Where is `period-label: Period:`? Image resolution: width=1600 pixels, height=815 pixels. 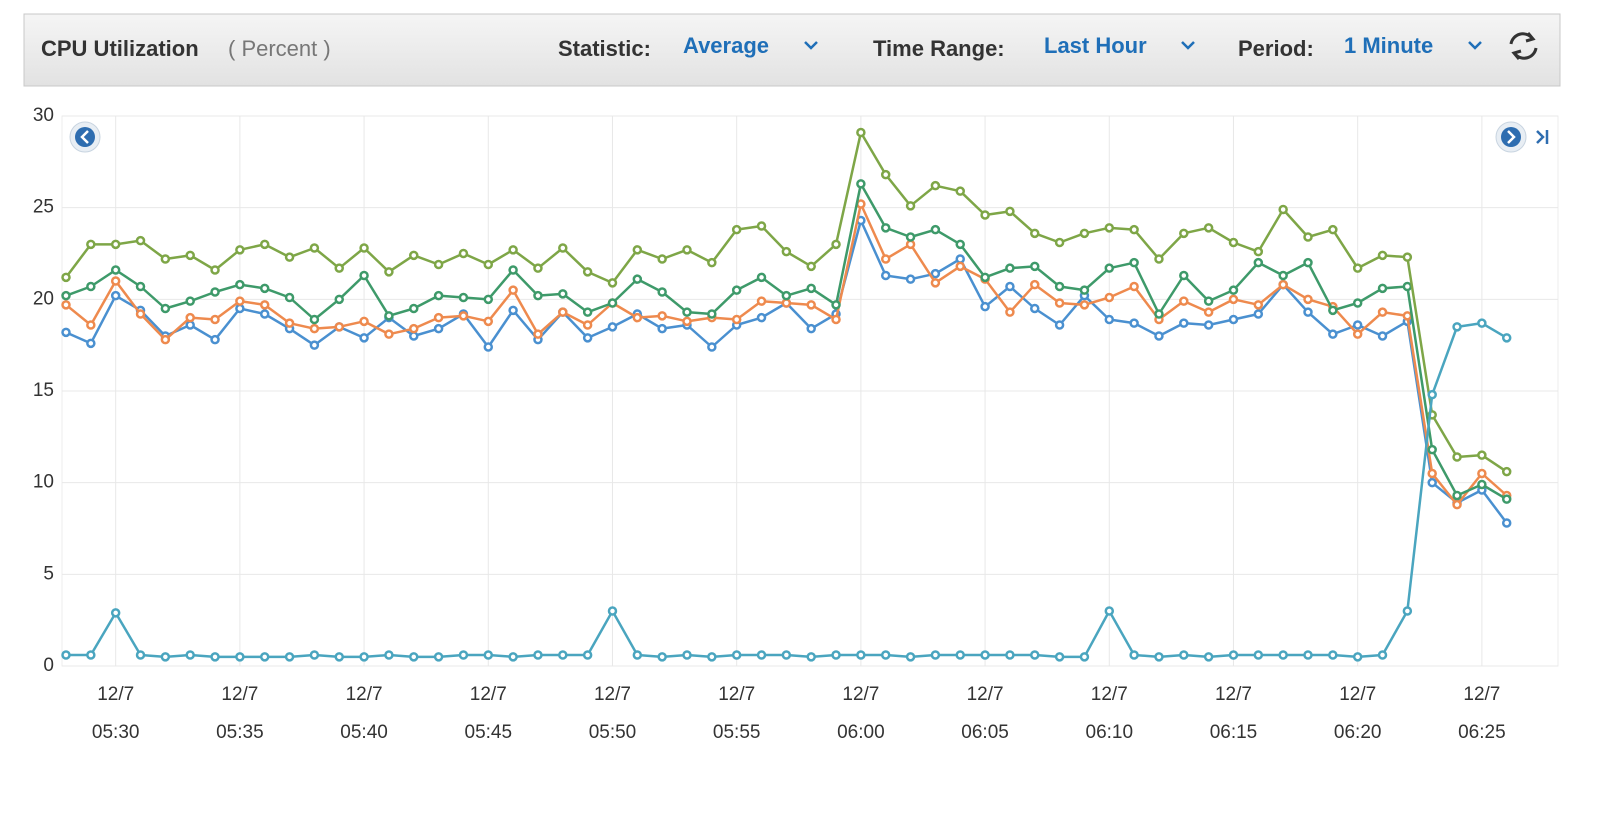 period-label: Period: is located at coordinates (1276, 48).